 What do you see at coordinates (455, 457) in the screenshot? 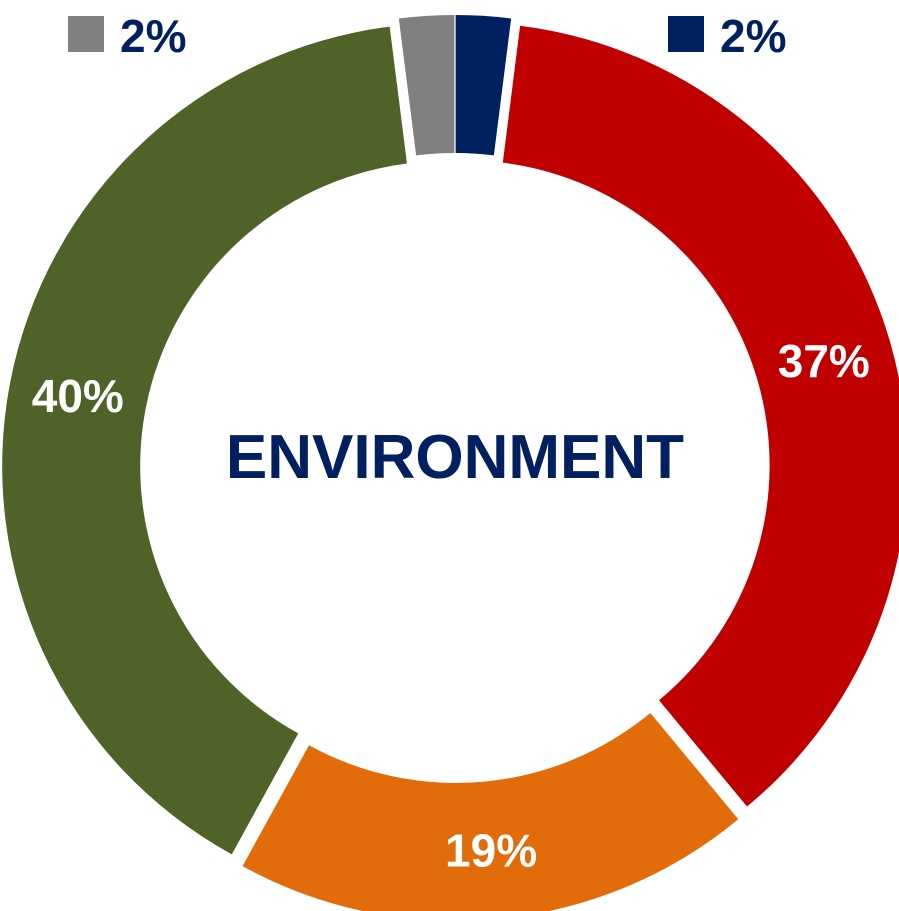
I see `chart-title: ENVIRONMENT` at bounding box center [455, 457].